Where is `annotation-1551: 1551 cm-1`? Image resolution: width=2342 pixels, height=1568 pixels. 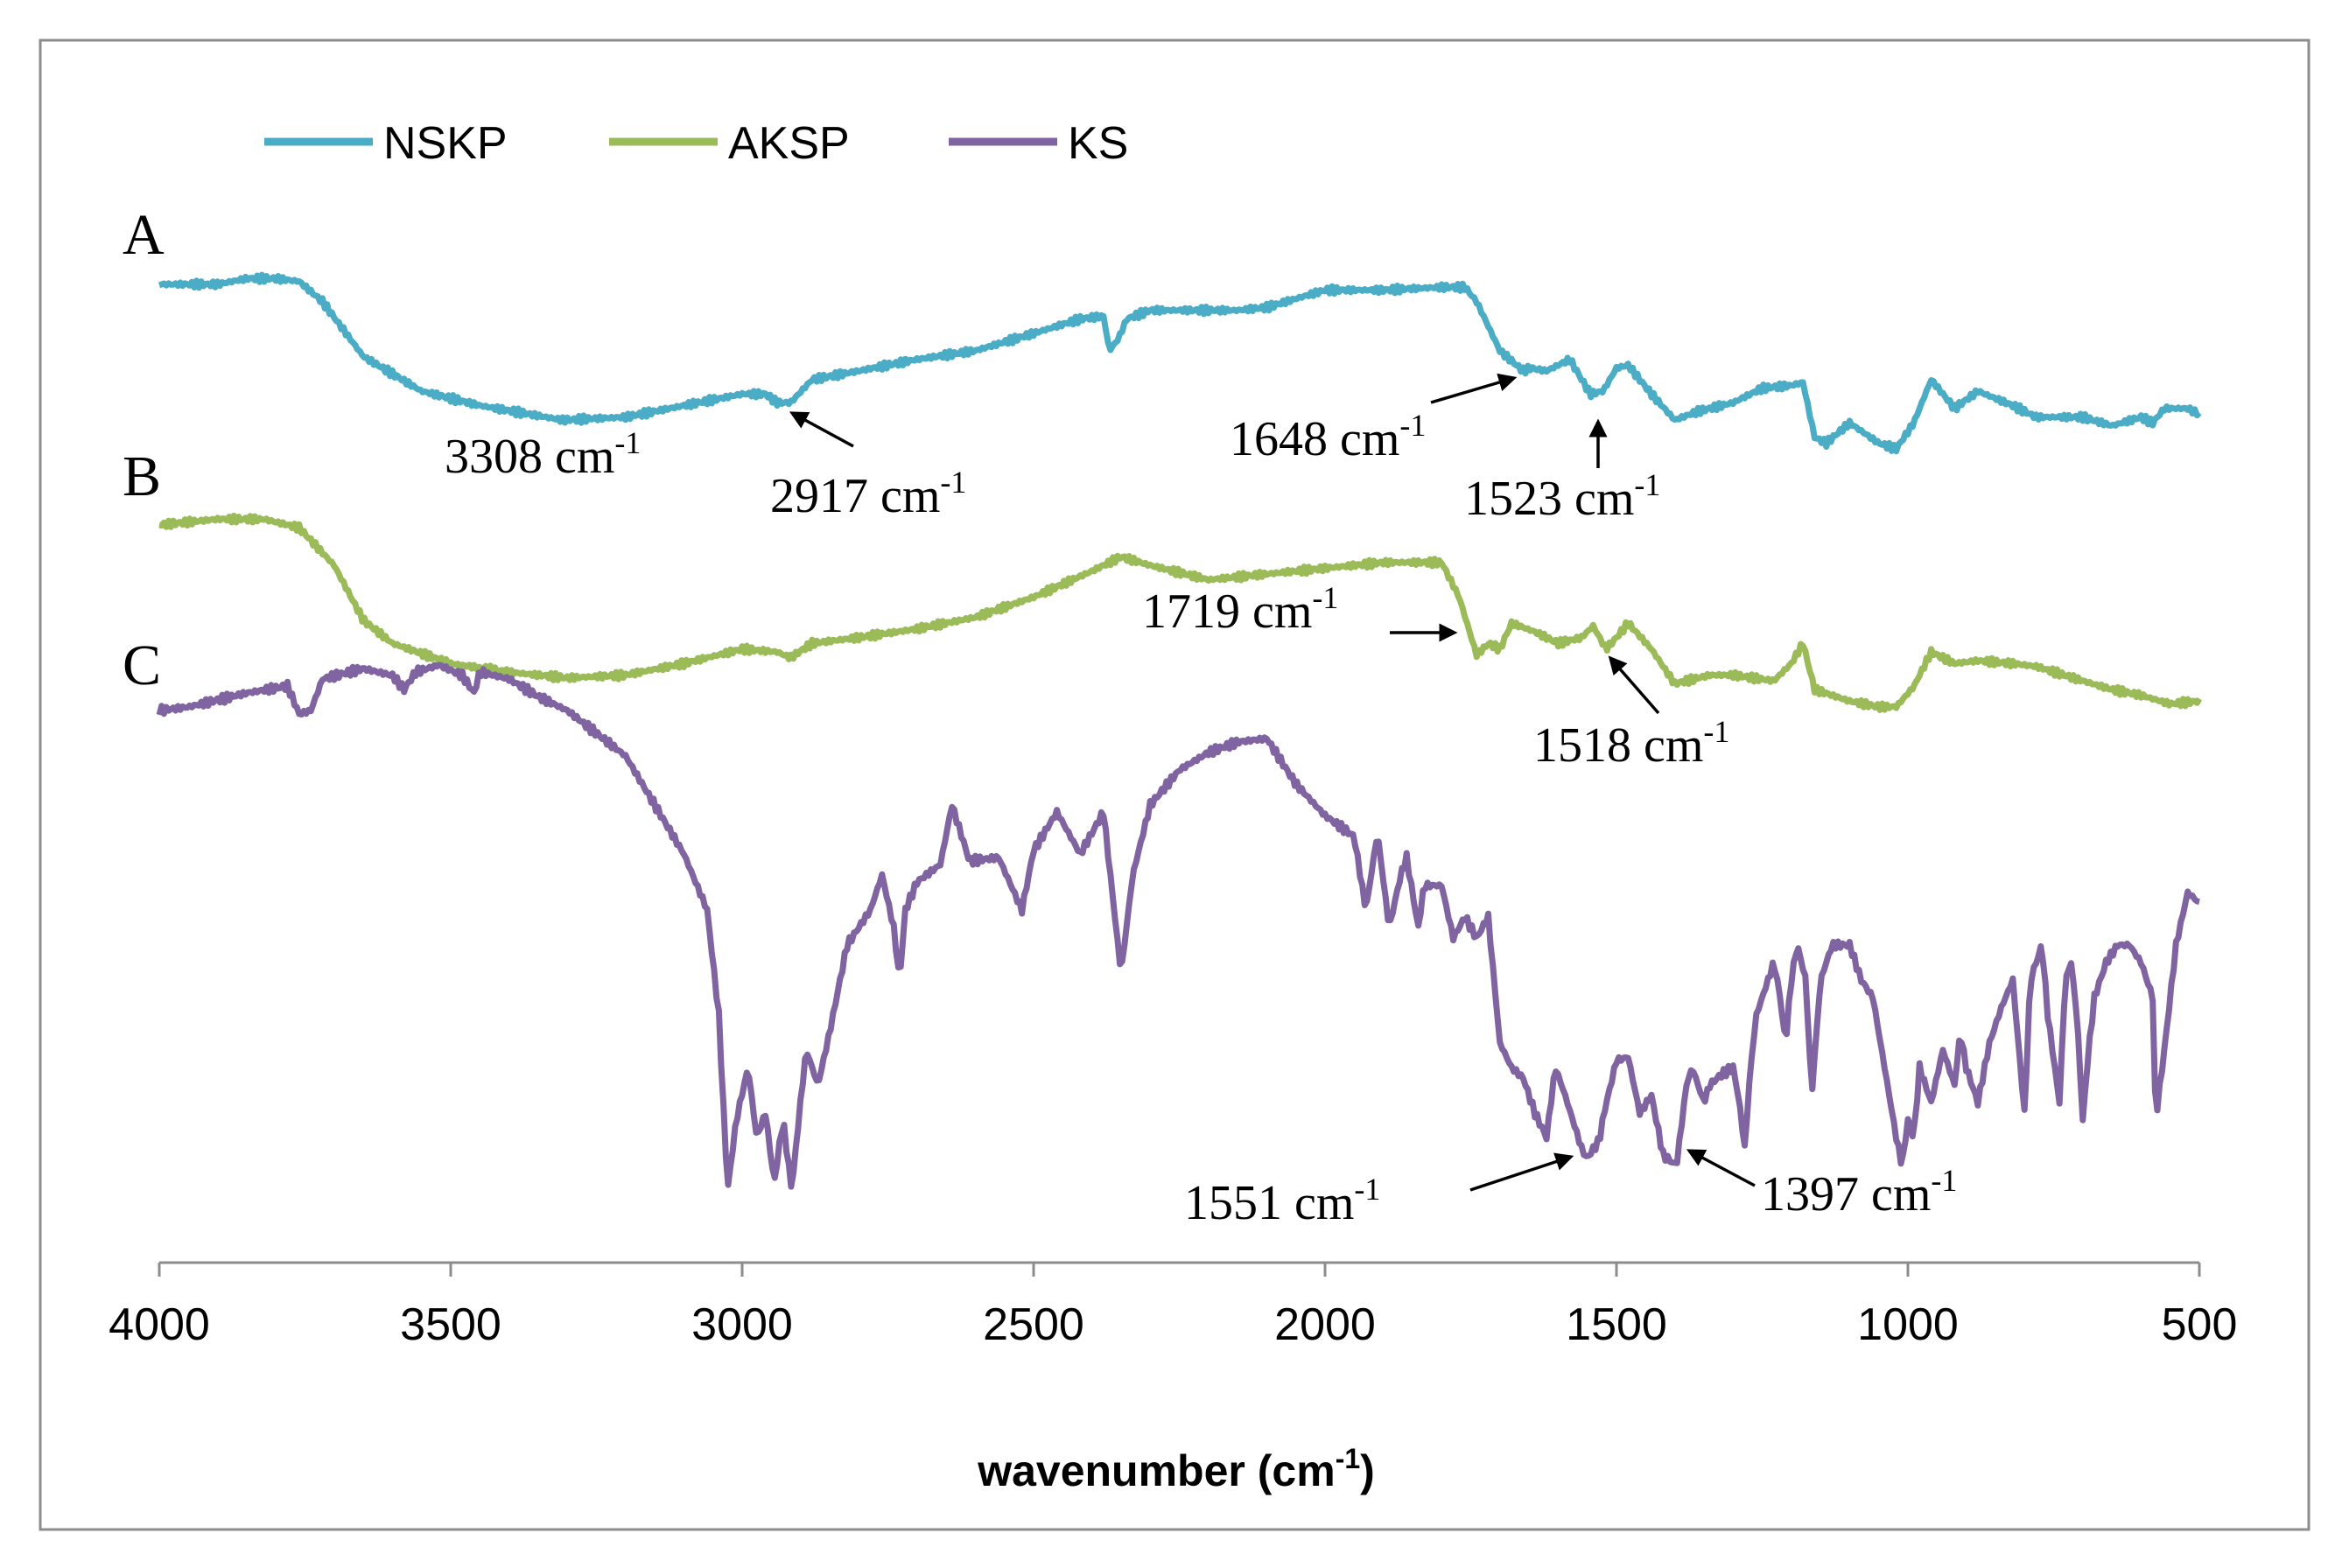
annotation-1551: 1551 cm-1 is located at coordinates (1379, 1191).